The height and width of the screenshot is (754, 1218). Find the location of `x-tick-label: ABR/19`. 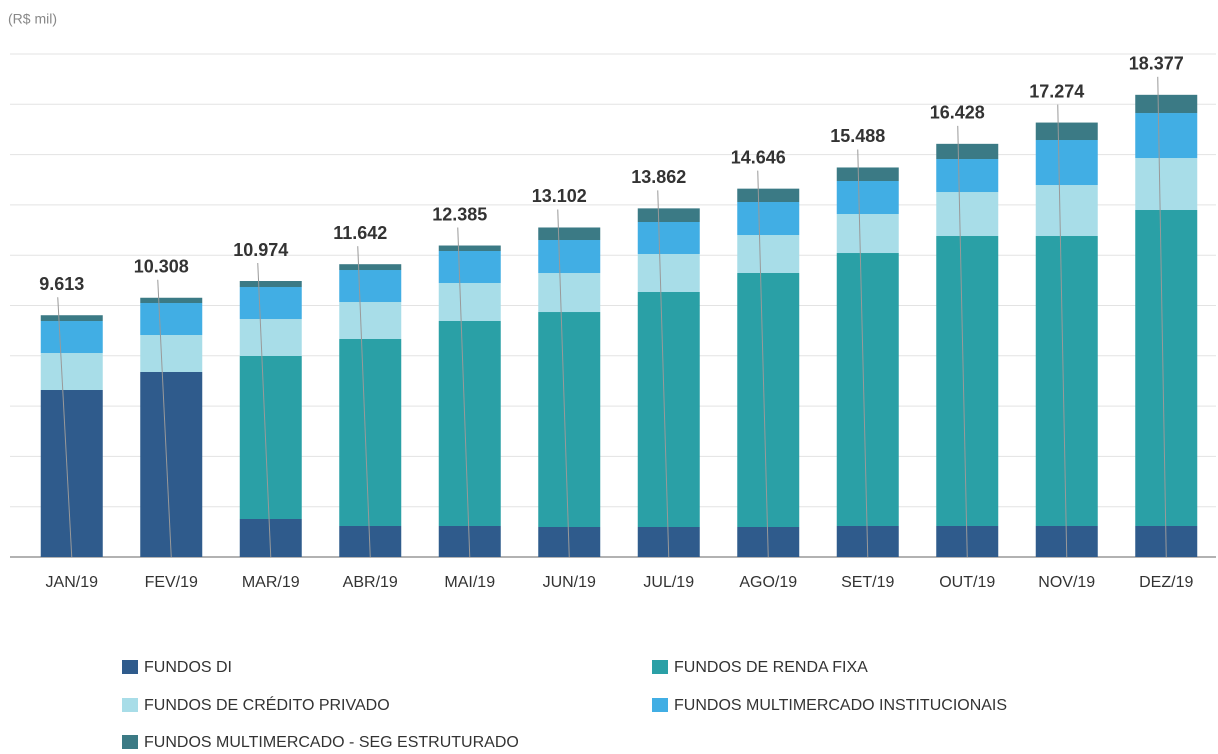

x-tick-label: ABR/19 is located at coordinates (370, 582).